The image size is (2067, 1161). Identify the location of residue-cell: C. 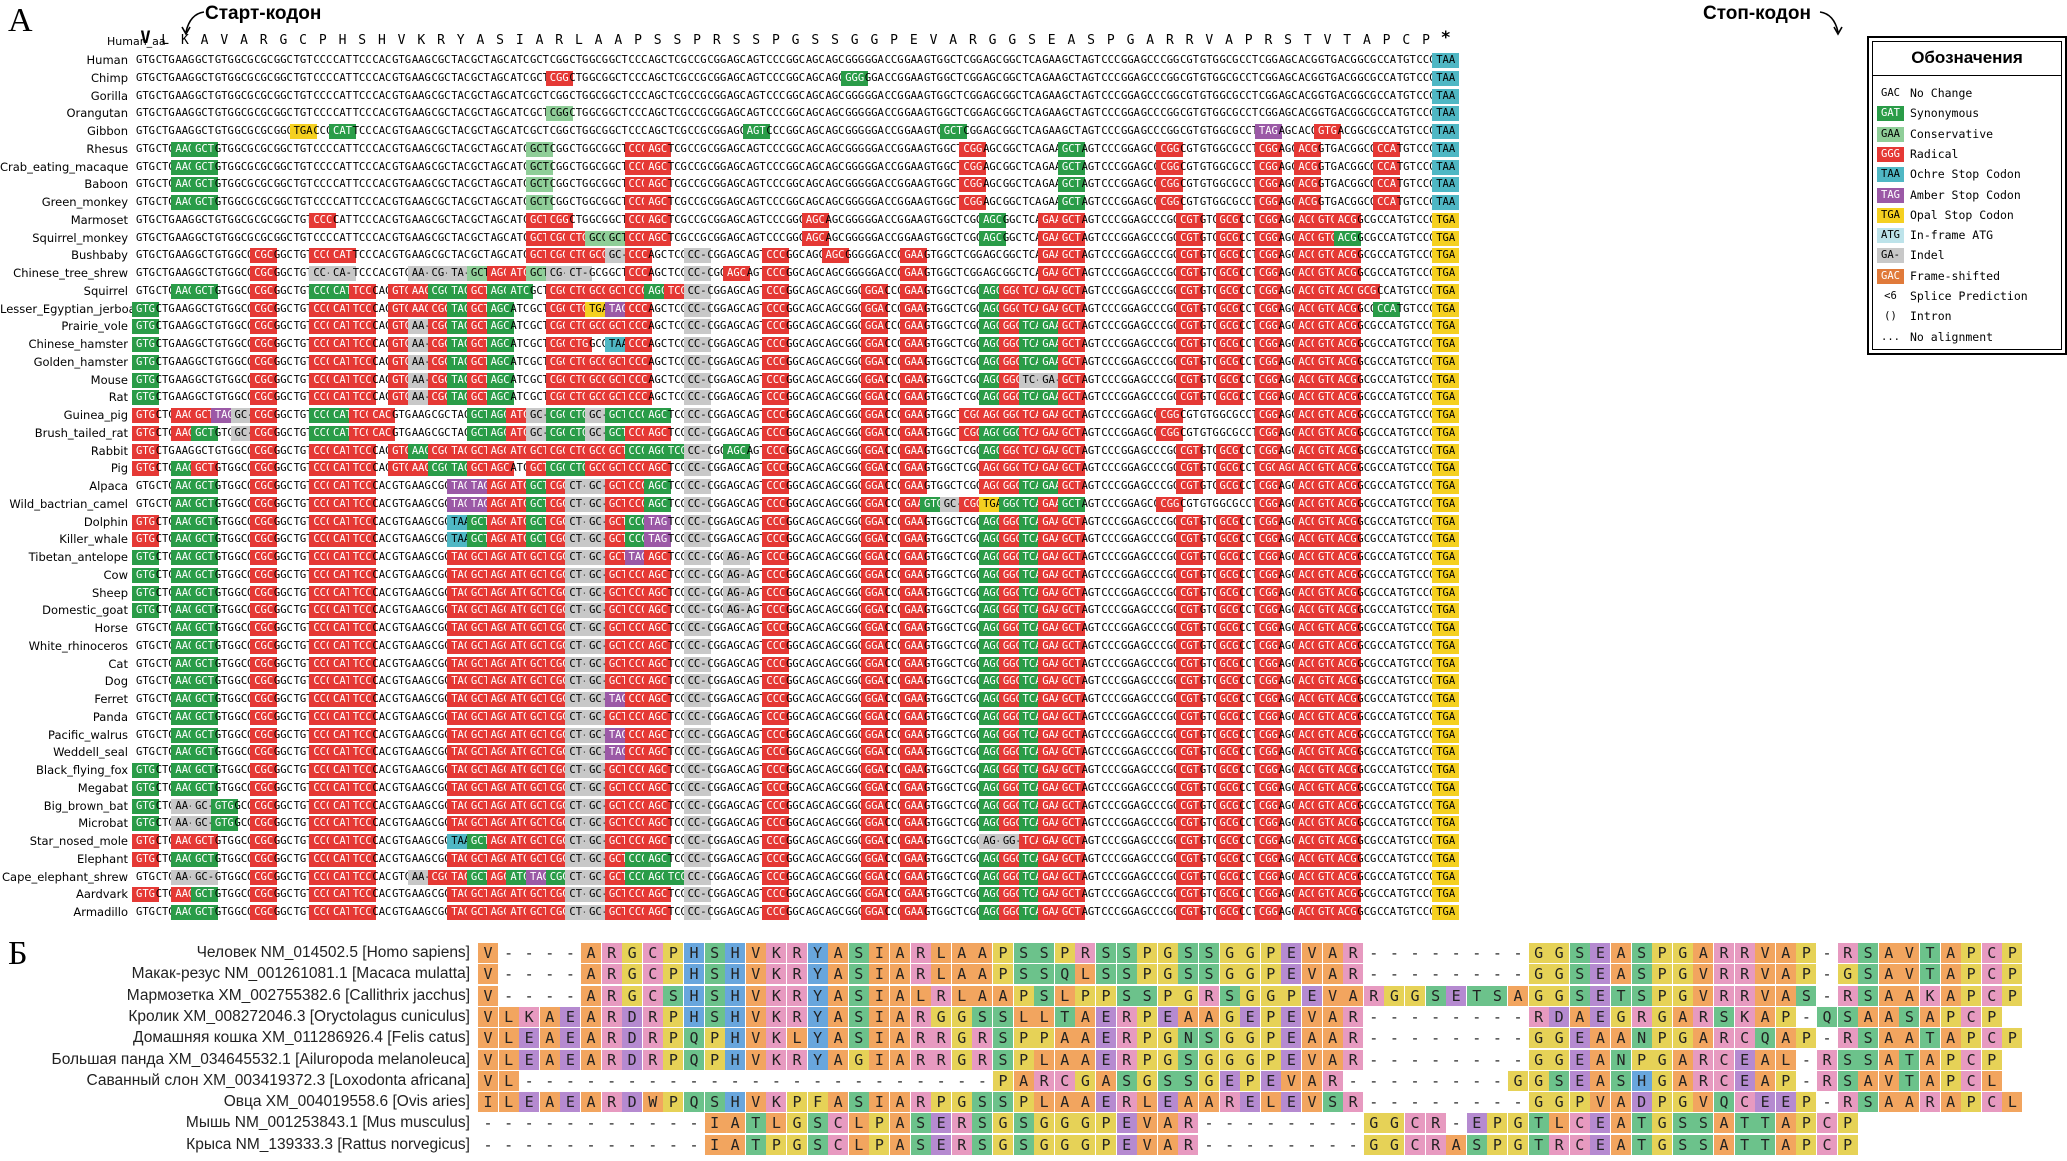
(1724, 1059).